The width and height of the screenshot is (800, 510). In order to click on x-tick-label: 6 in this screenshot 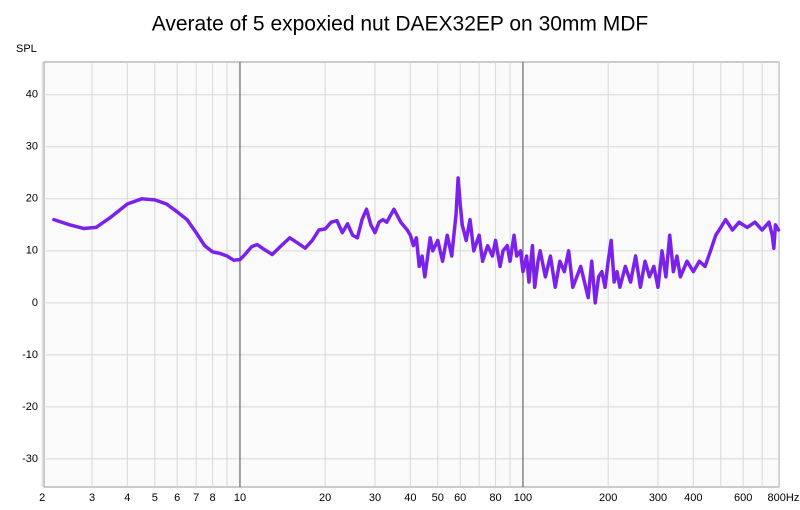, I will do `click(177, 498)`.